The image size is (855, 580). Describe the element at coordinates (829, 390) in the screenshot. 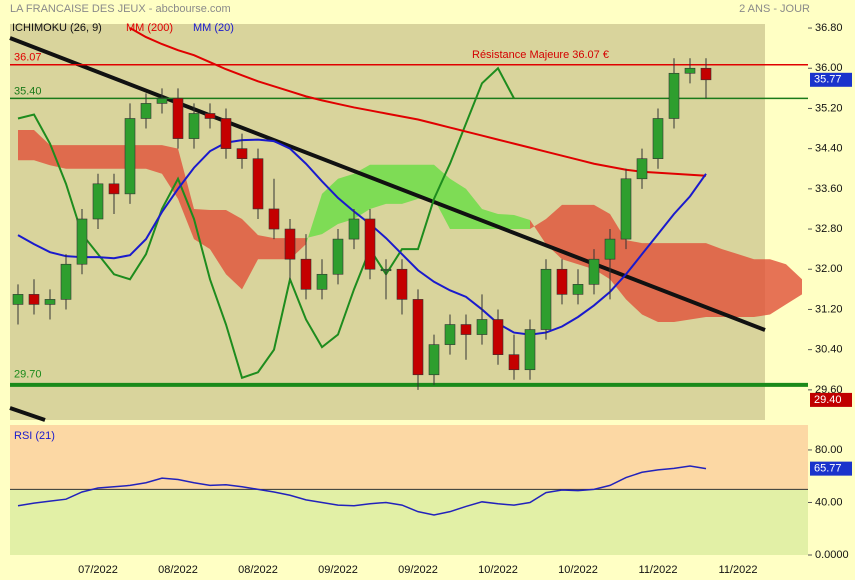

I see `y-tick-label: 29.60` at that location.